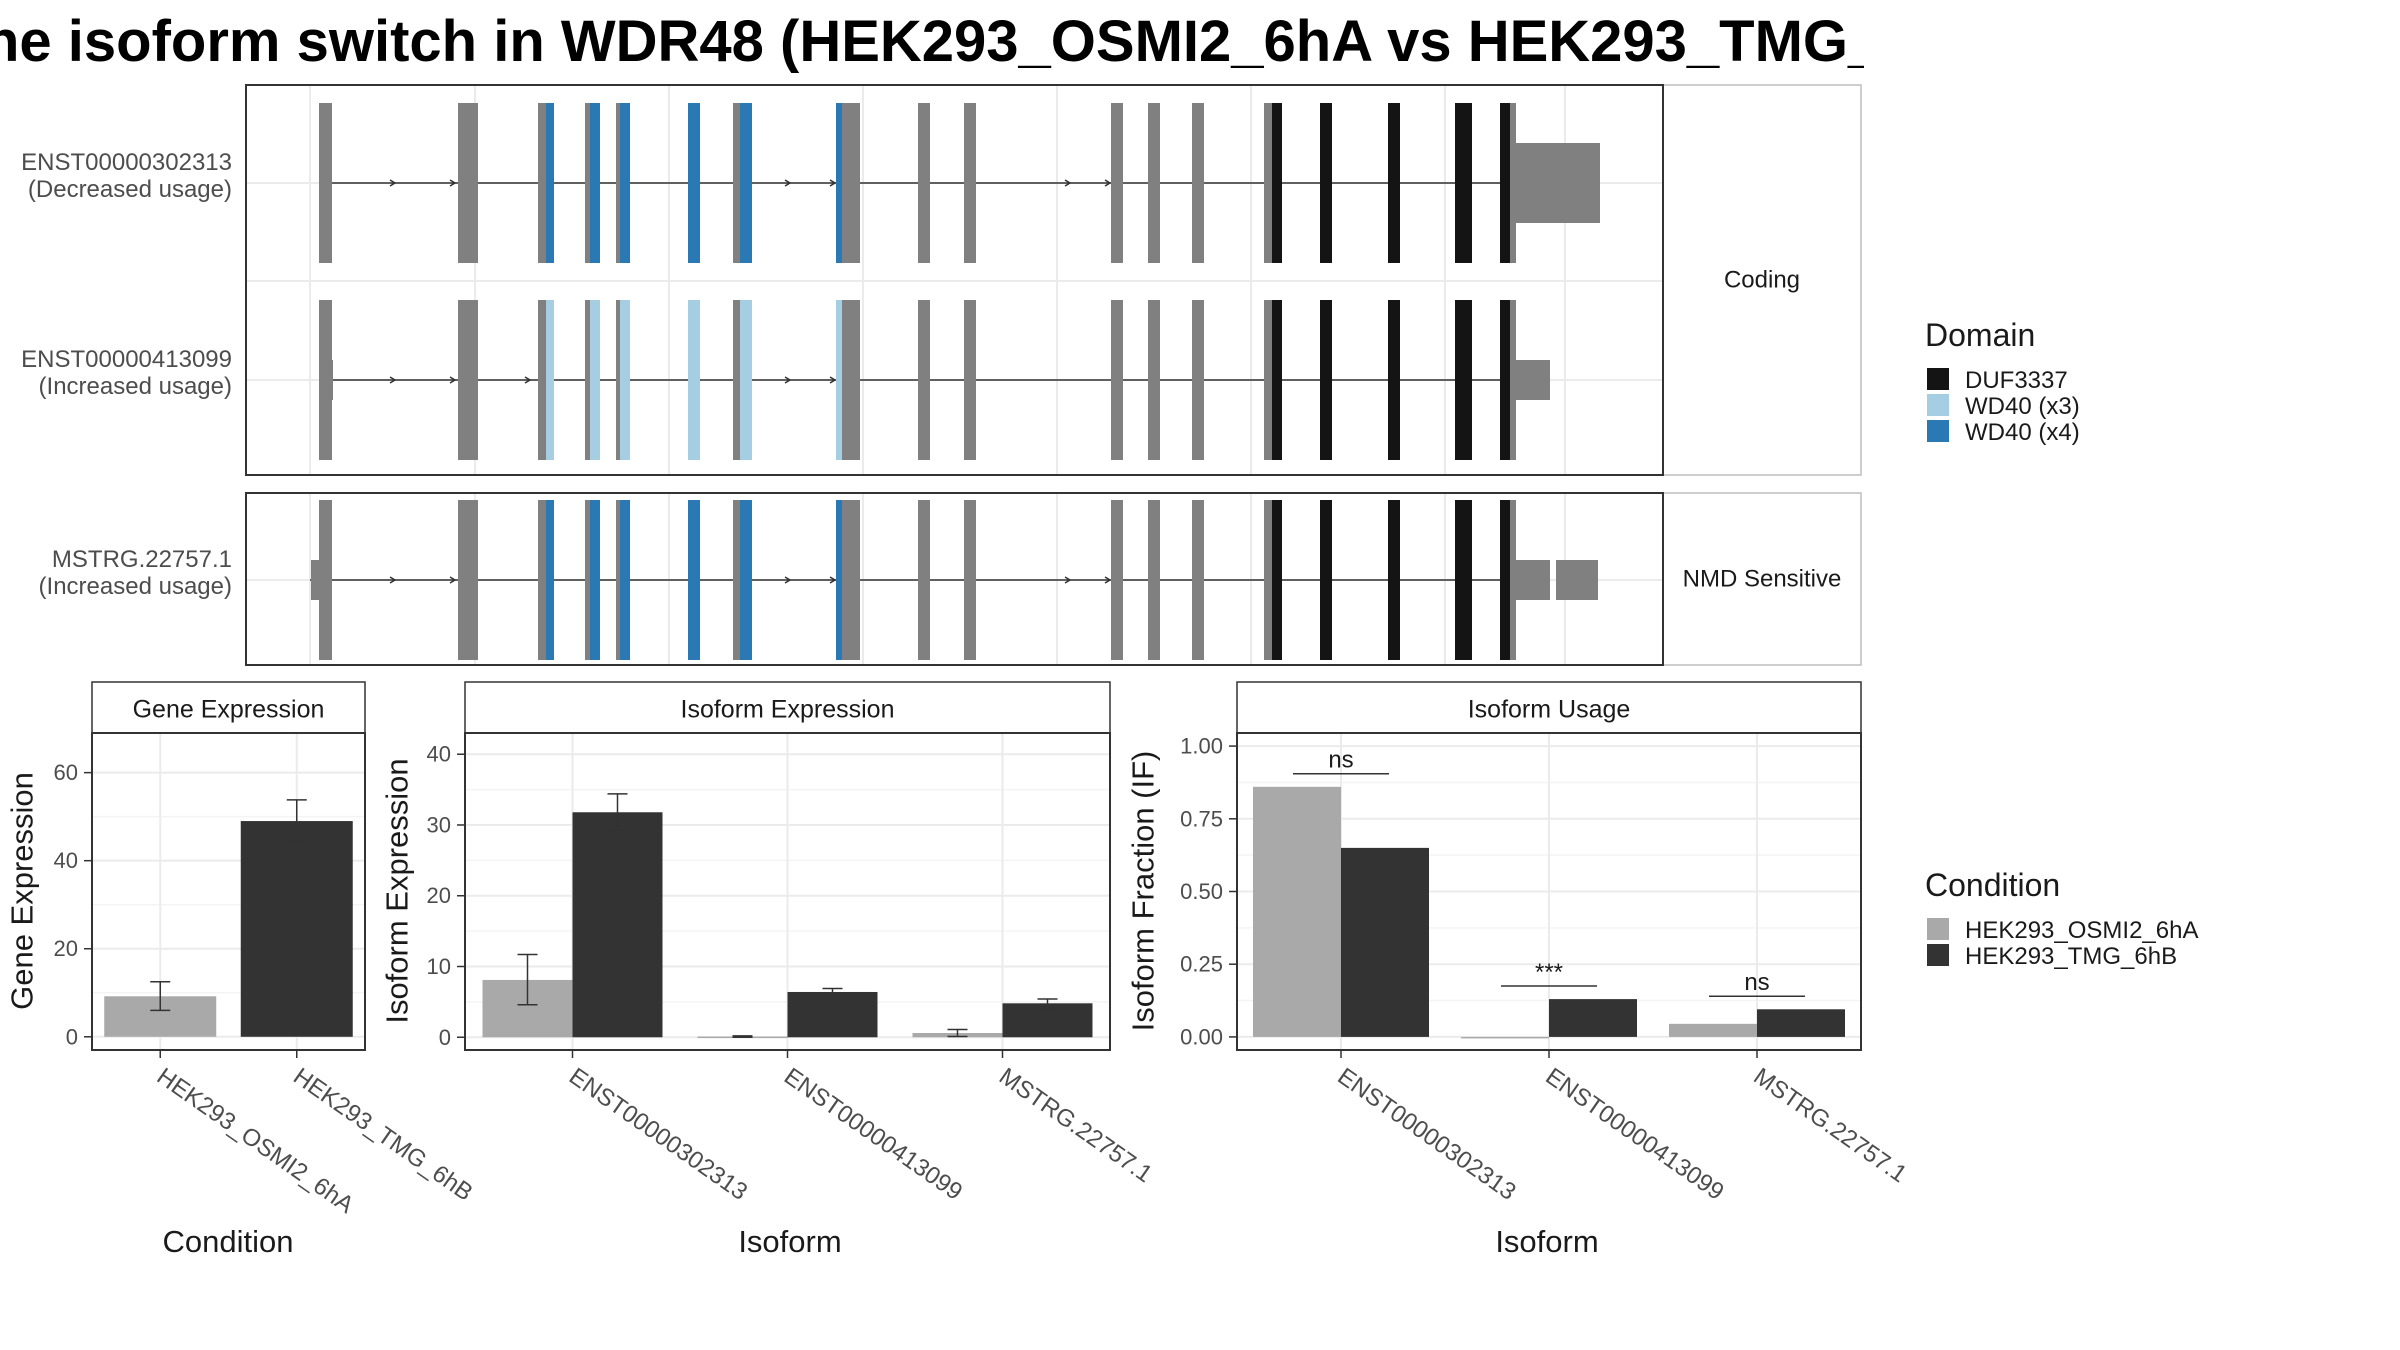 The height and width of the screenshot is (1350, 2400). What do you see at coordinates (142, 559) in the screenshot?
I see `transcript-id-label: MSTRG.22757.1` at bounding box center [142, 559].